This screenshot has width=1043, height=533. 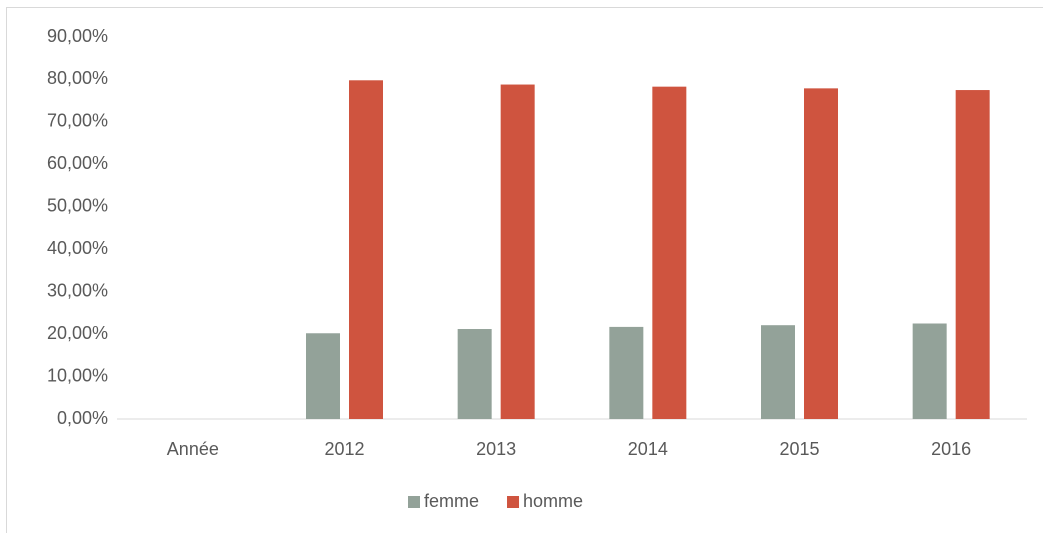 What do you see at coordinates (77, 36) in the screenshot?
I see `y-tick-label: 90,00%` at bounding box center [77, 36].